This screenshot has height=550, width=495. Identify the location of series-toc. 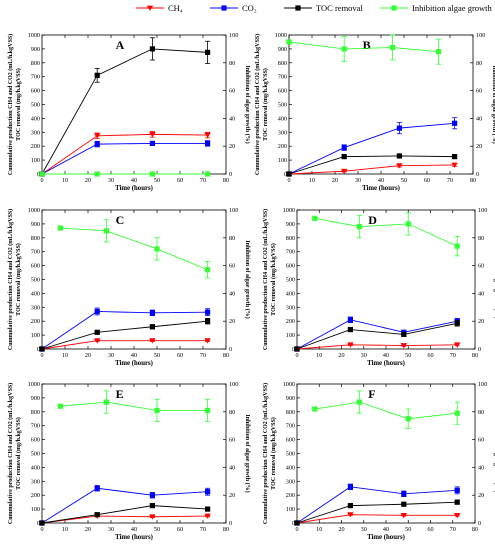
(372, 165).